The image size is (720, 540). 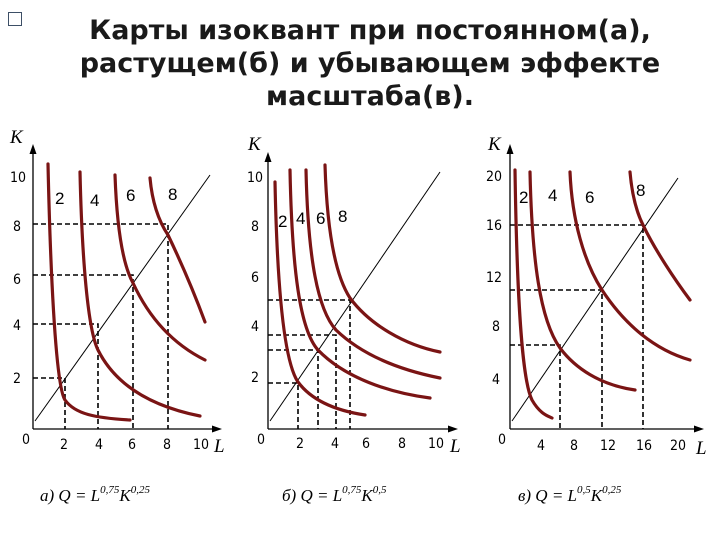 I want to click on panel-a-curve-label-8: 8, so click(x=172, y=194).